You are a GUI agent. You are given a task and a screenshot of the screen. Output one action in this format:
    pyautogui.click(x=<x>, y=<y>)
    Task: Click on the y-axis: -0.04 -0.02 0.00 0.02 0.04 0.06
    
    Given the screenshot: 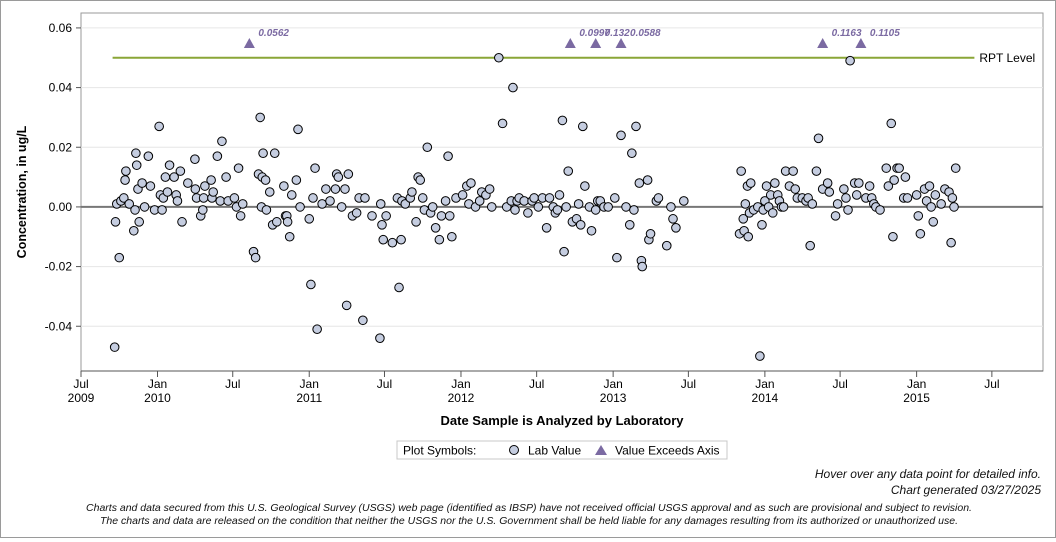 What is the action you would take?
    pyautogui.click(x=63, y=177)
    